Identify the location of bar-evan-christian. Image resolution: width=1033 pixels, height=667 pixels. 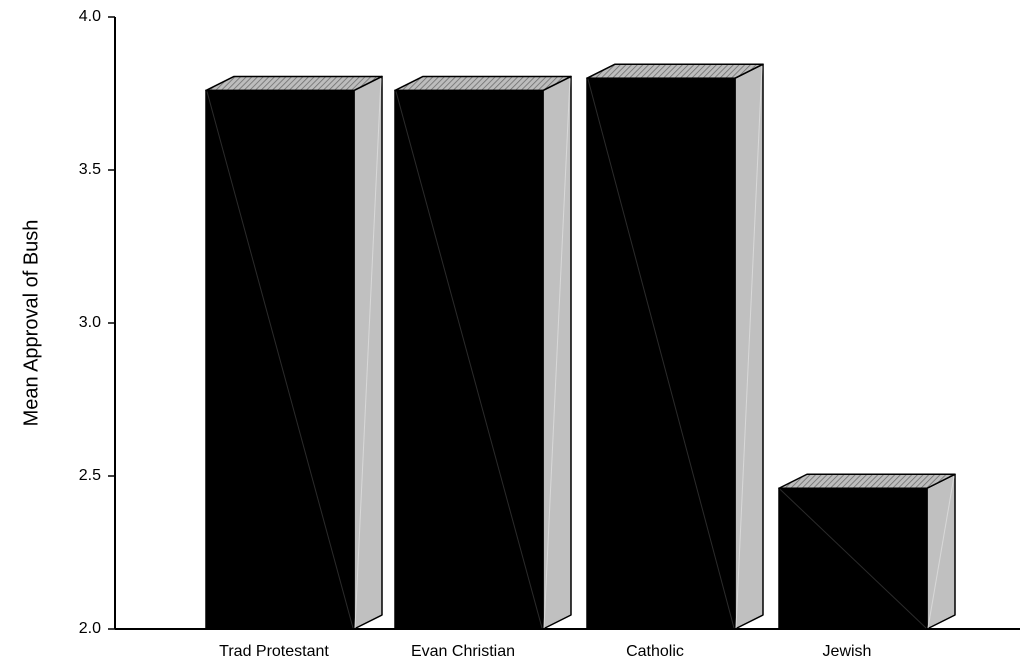
(483, 352).